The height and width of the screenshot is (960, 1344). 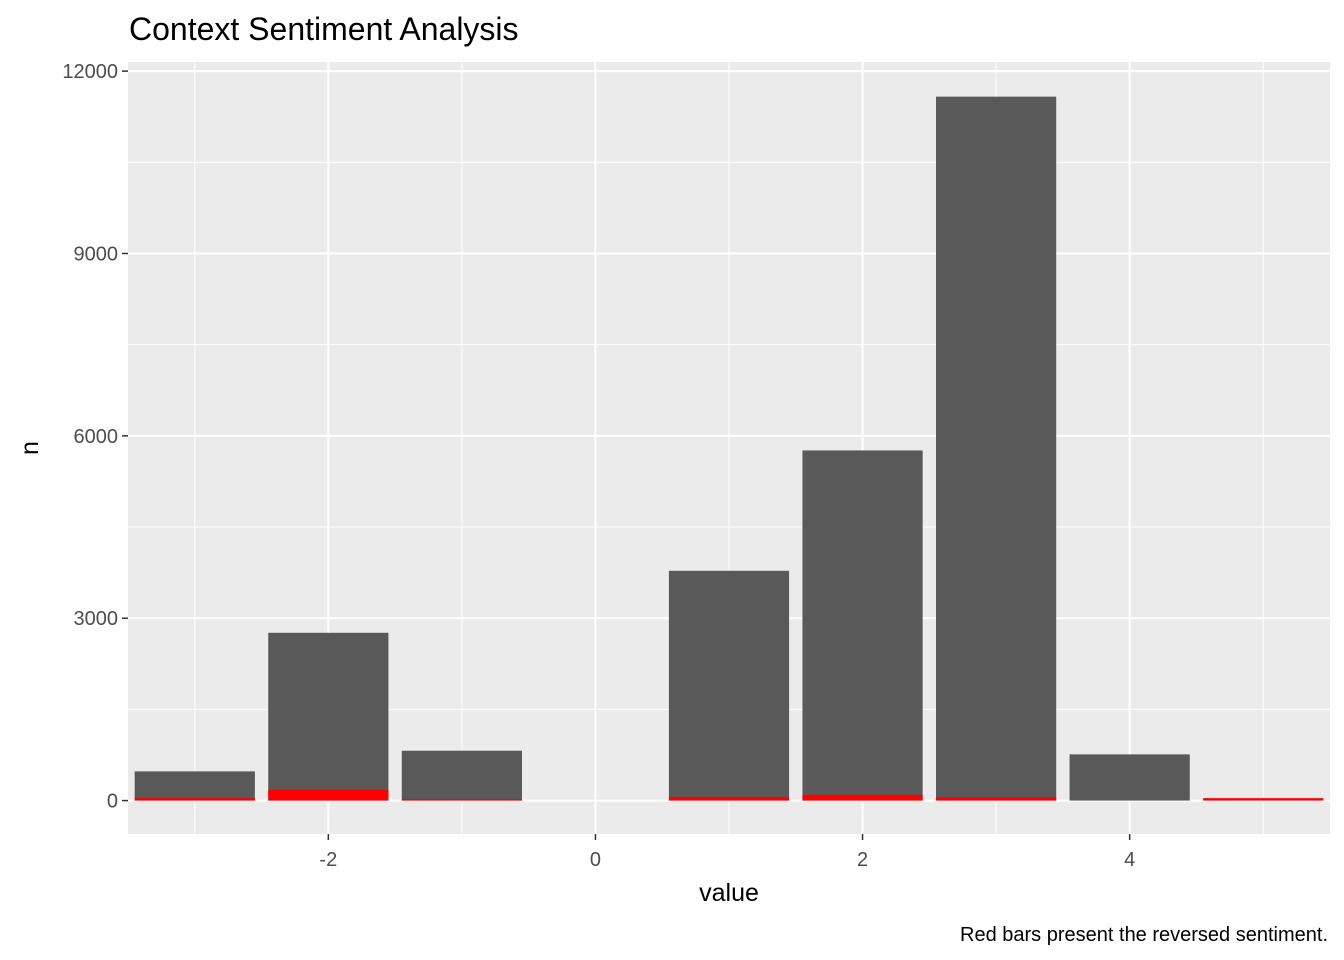 What do you see at coordinates (90, 72) in the screenshot?
I see `y-tick-label: 12000` at bounding box center [90, 72].